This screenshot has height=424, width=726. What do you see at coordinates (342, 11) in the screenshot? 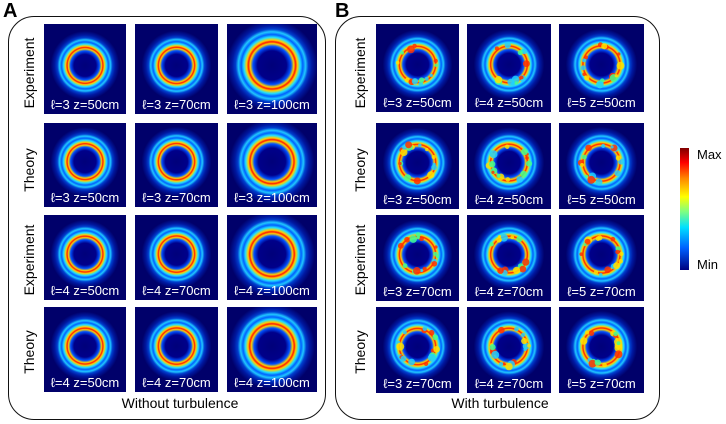
I see `panel-b-letter: B` at bounding box center [342, 11].